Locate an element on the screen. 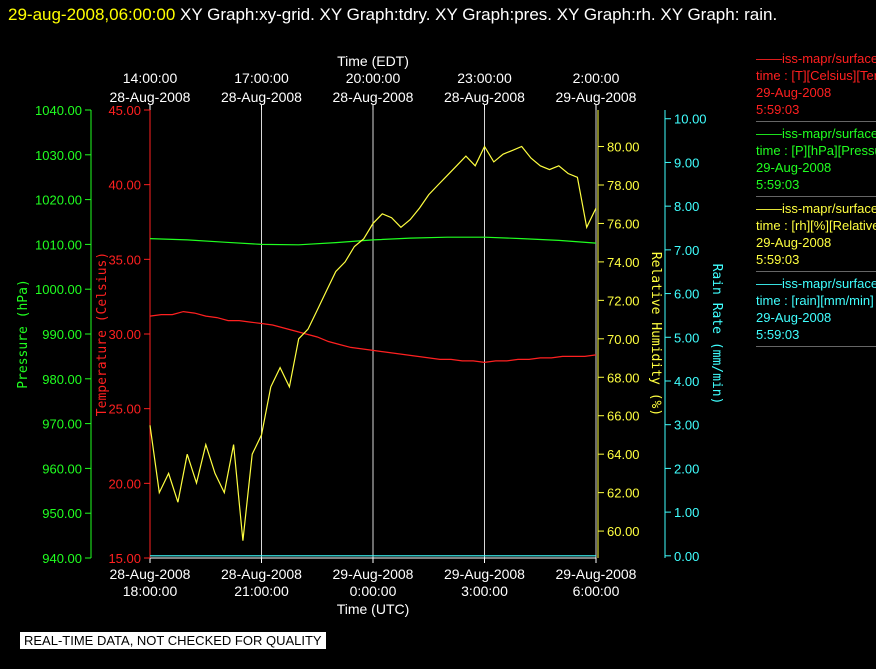 This screenshot has height=669, width=876. bottom-tick-time: 21:00:00 is located at coordinates (261, 591).